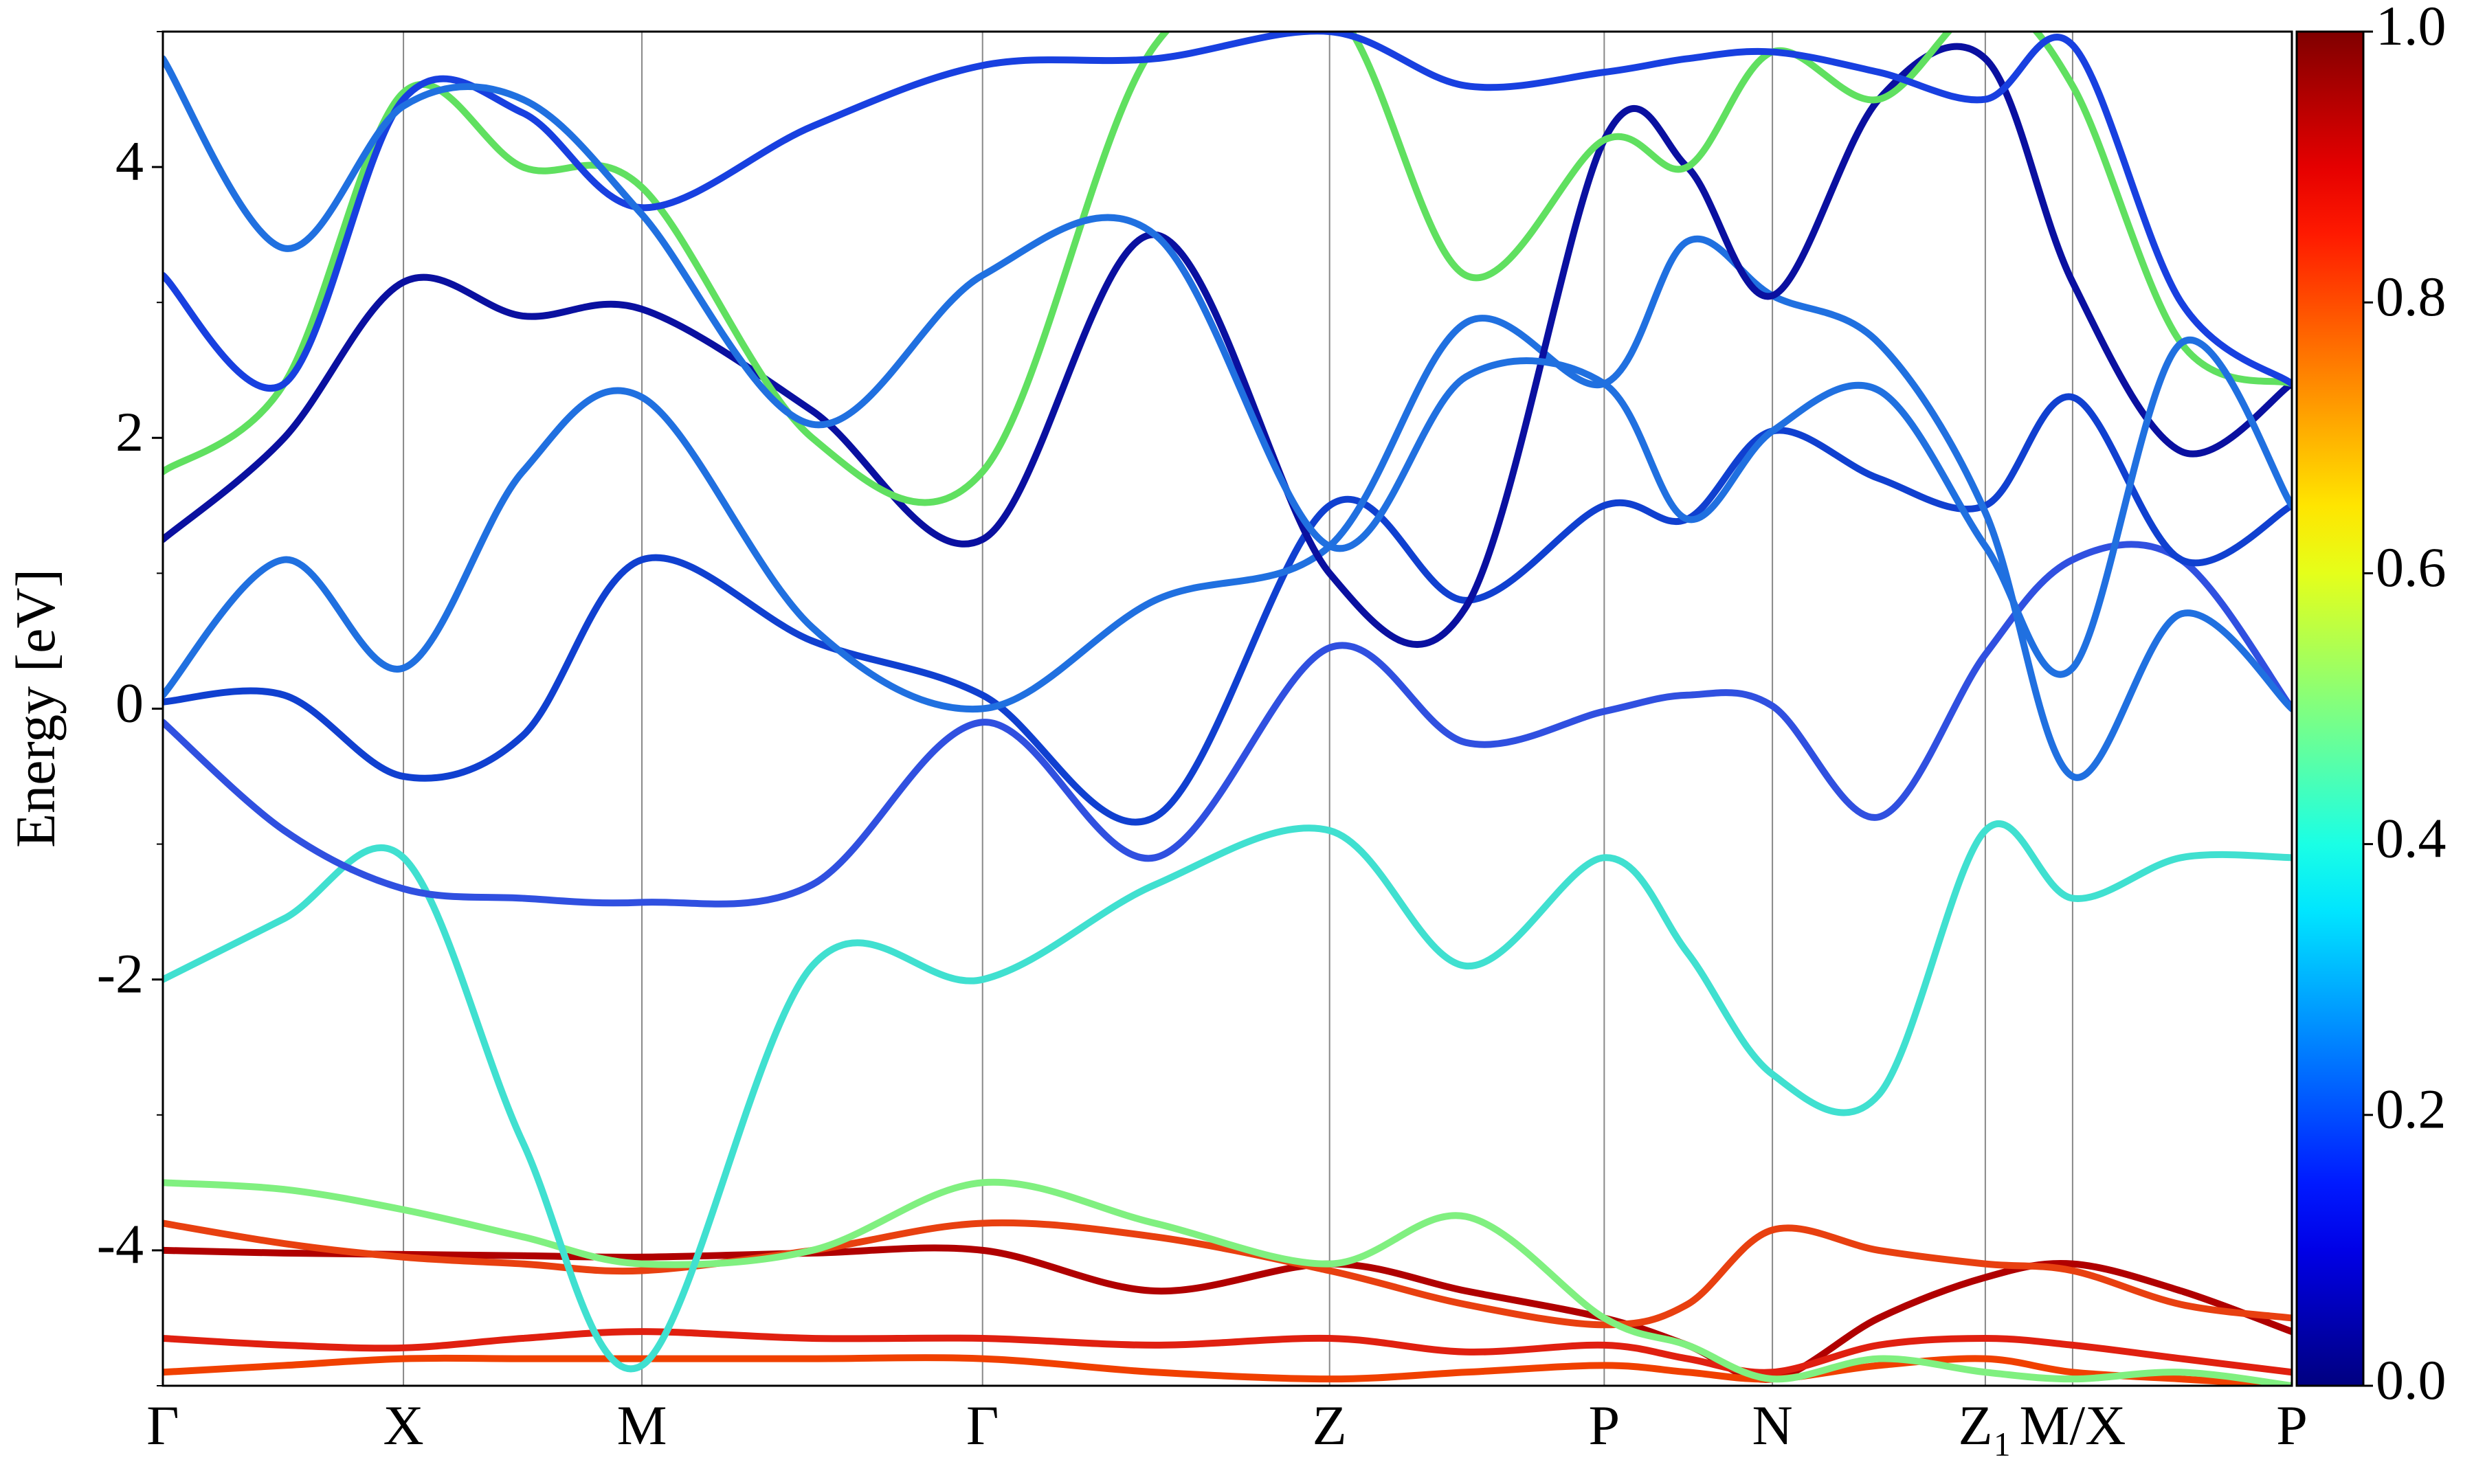 This screenshot has width=2474, height=1484. What do you see at coordinates (120, 974) in the screenshot?
I see `y-tick-label: -2` at bounding box center [120, 974].